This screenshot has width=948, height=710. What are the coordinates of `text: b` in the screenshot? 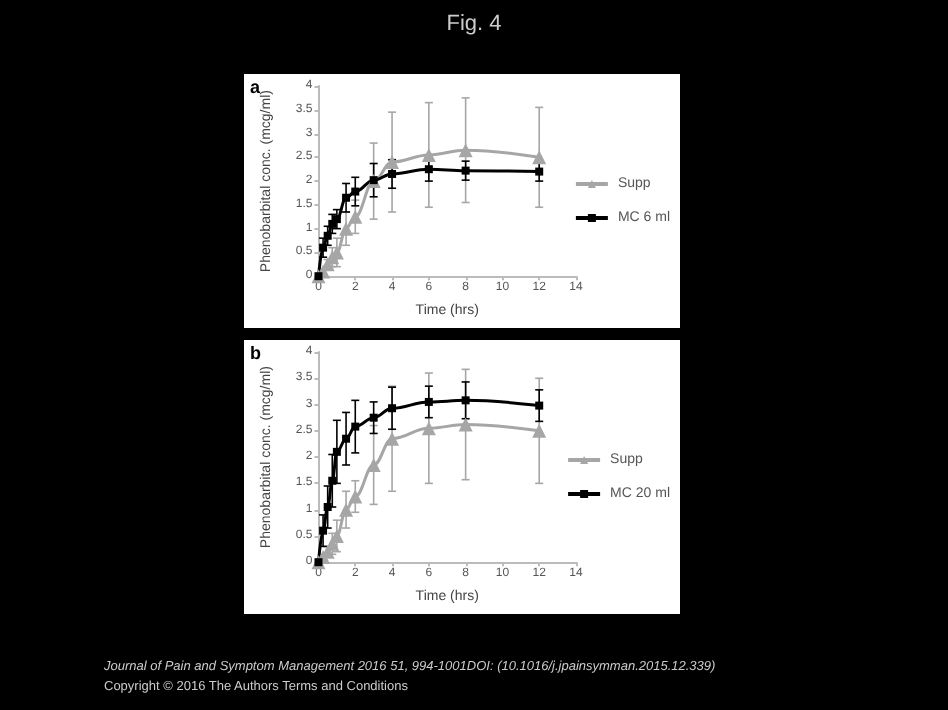 It's located at (256, 353).